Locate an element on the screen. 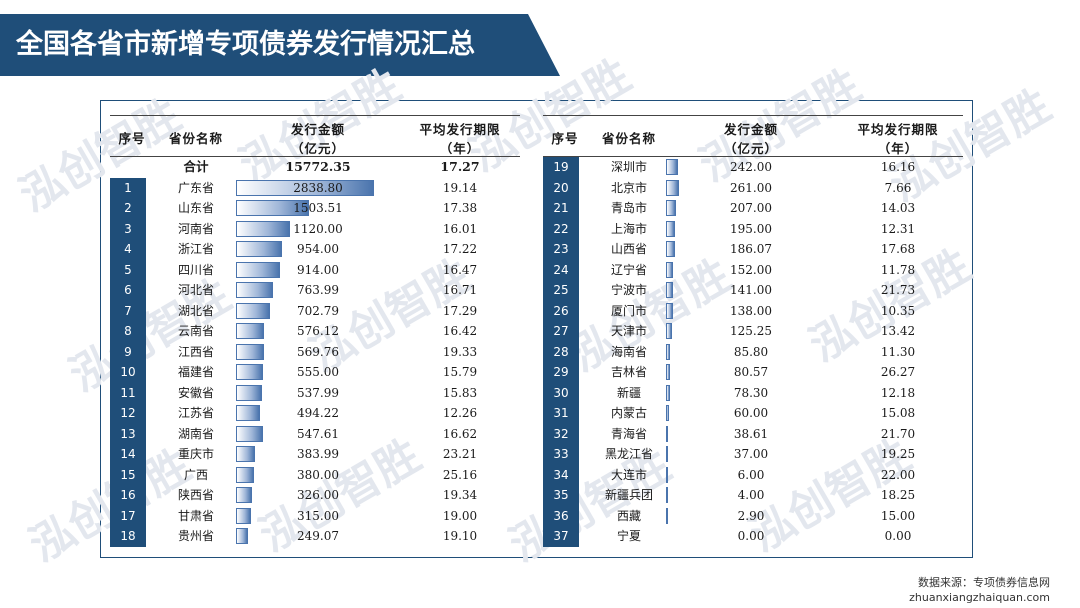 This screenshot has width=1080, height=608. row-amount: 2.90 is located at coordinates (751, 515).